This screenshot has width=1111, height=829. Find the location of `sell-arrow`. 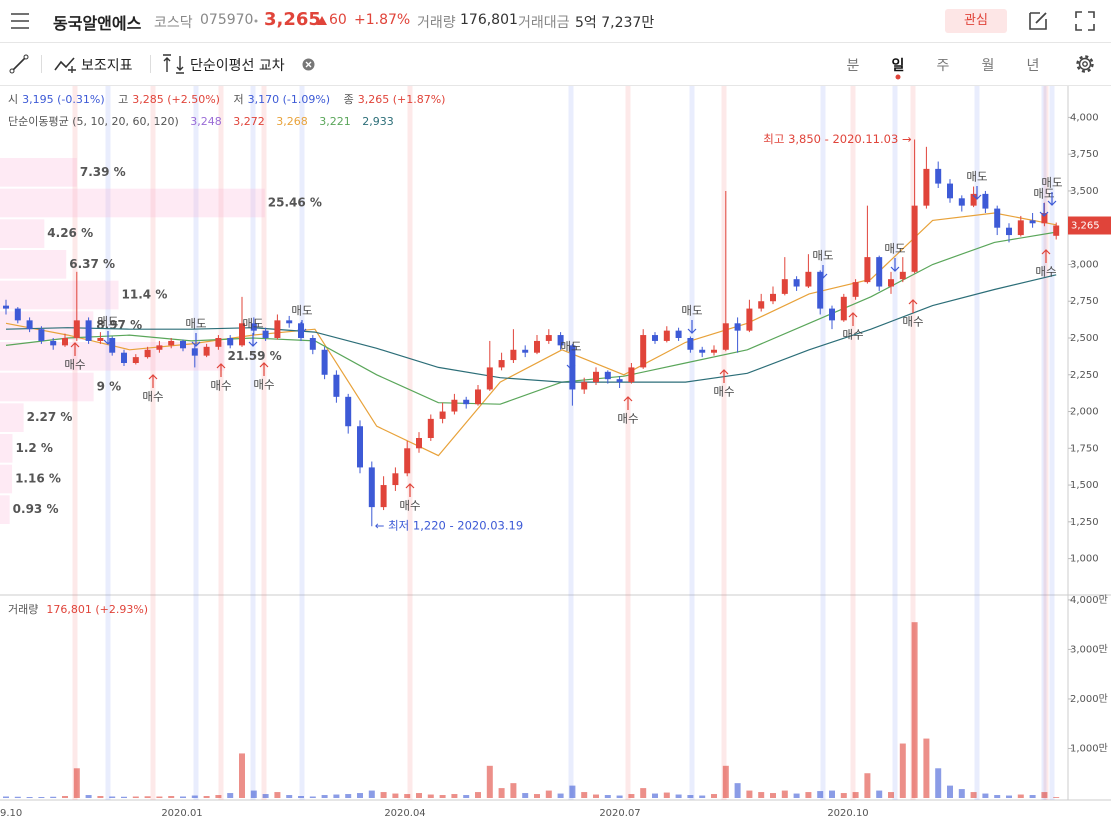

sell-arrow is located at coordinates (1052, 199).